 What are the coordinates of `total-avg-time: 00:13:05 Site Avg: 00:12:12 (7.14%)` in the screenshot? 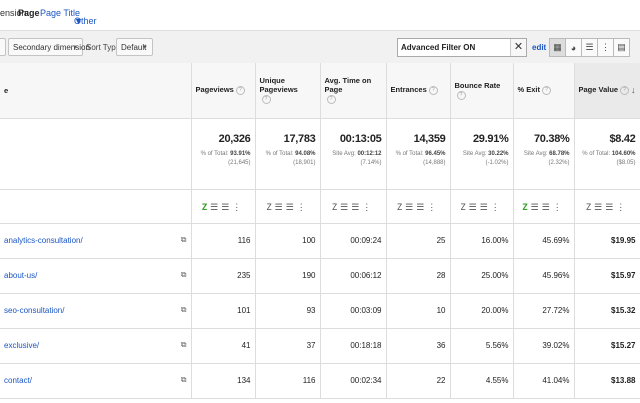 It's located at (353, 154).